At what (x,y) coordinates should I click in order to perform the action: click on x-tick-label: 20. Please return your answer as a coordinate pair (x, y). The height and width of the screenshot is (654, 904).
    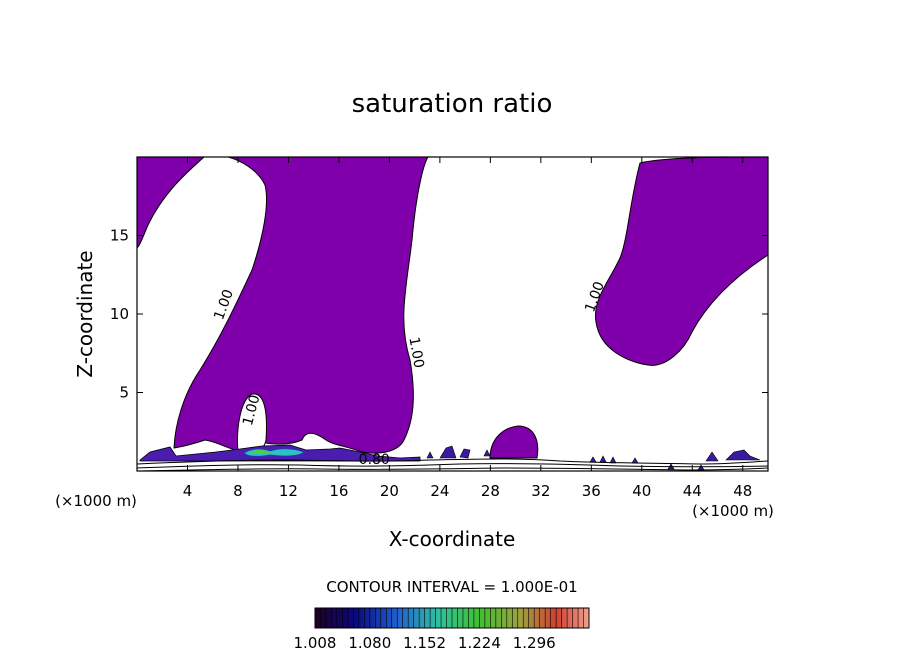
    Looking at the image, I should click on (389, 491).